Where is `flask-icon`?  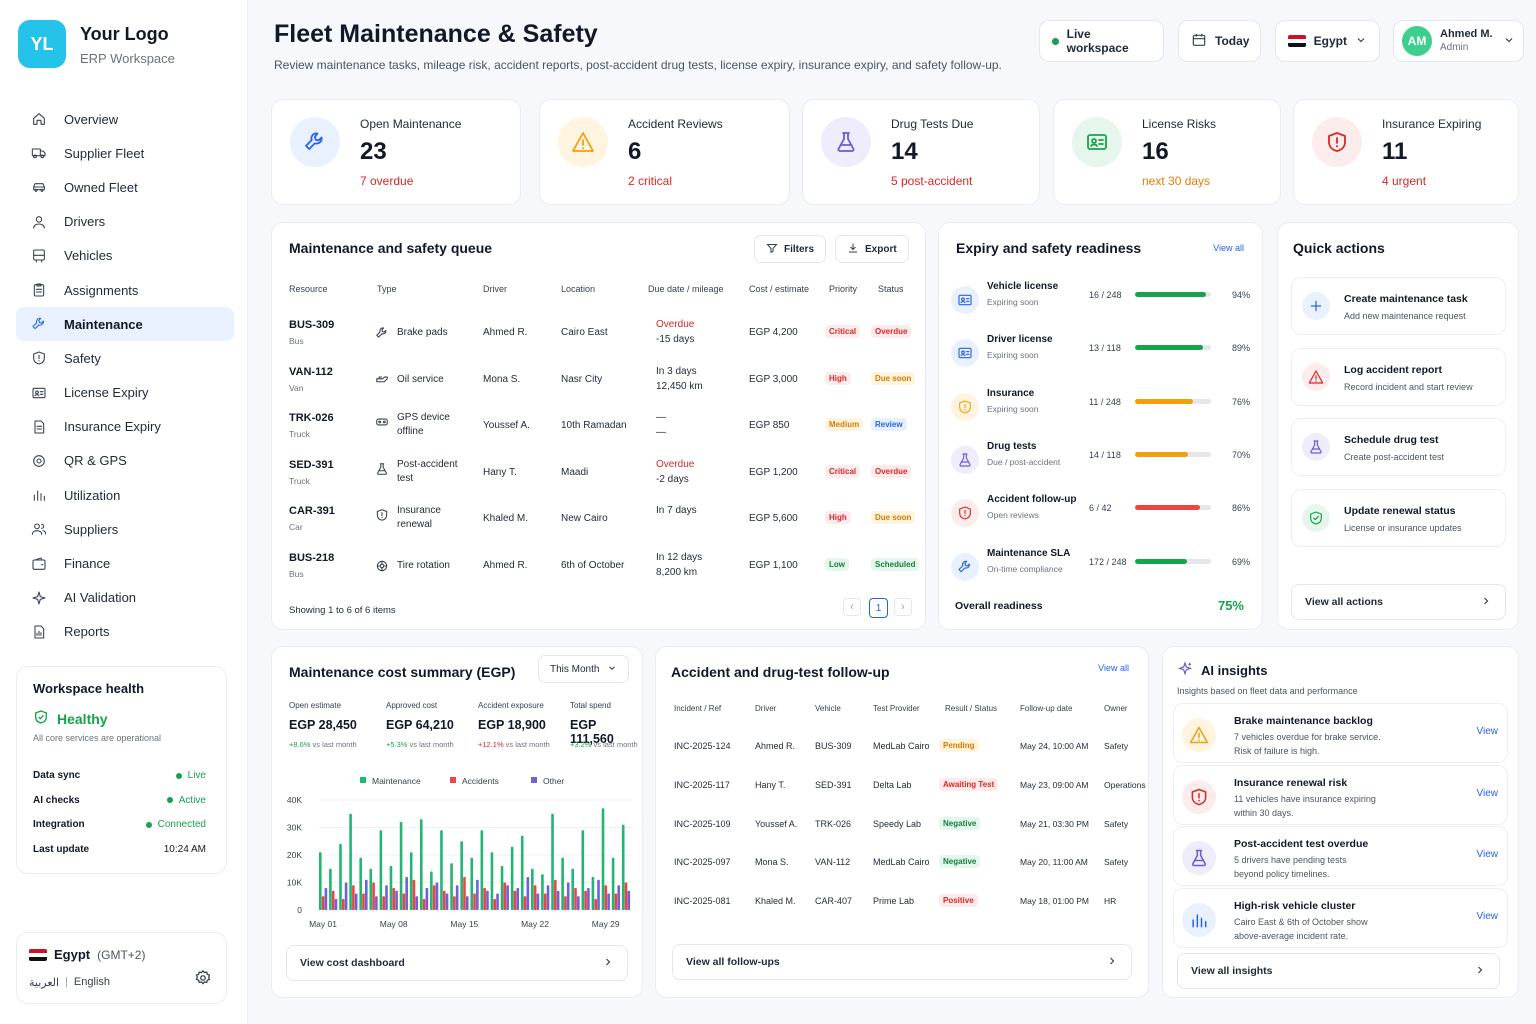 flask-icon is located at coordinates (1199, 858).